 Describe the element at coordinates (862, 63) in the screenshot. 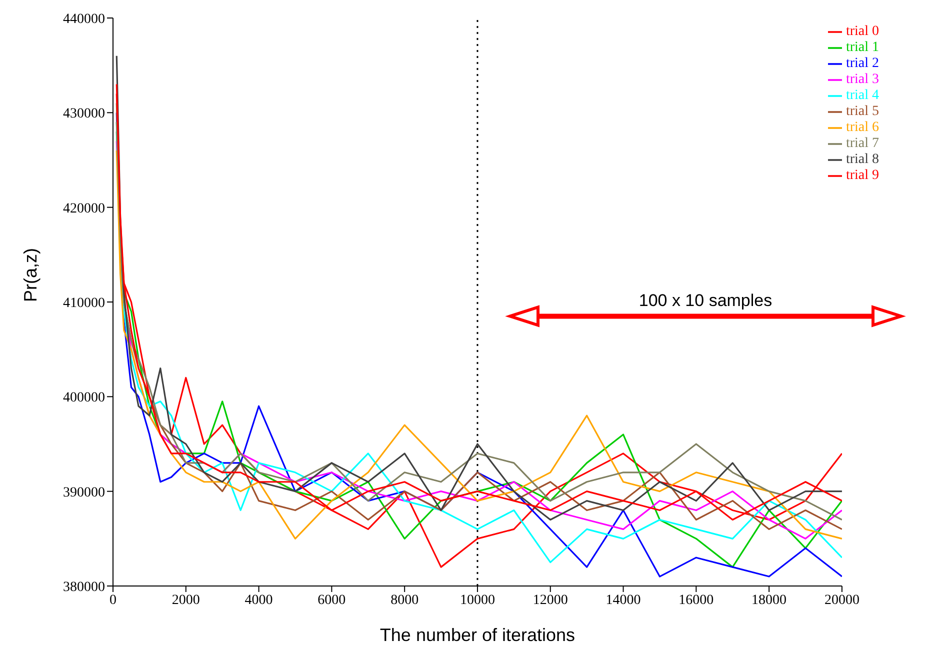

I see `legend-label: trial 2` at that location.